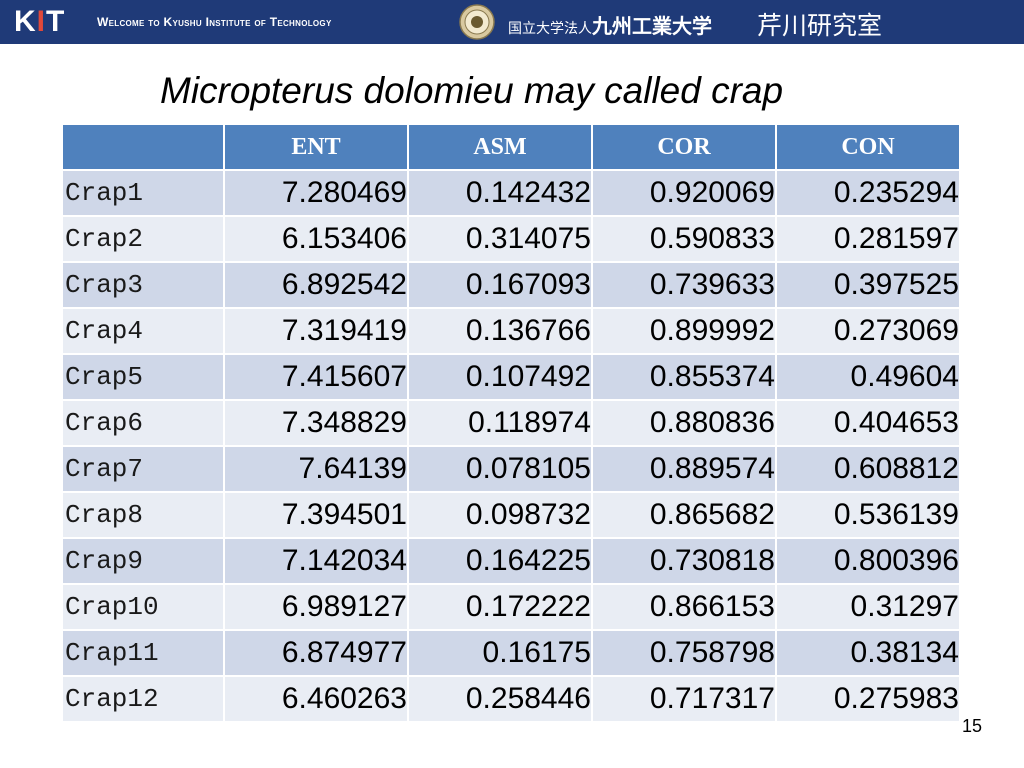 This screenshot has width=1024, height=768. What do you see at coordinates (317, 516) in the screenshot?
I see `cell-ent: 7.394501` at bounding box center [317, 516].